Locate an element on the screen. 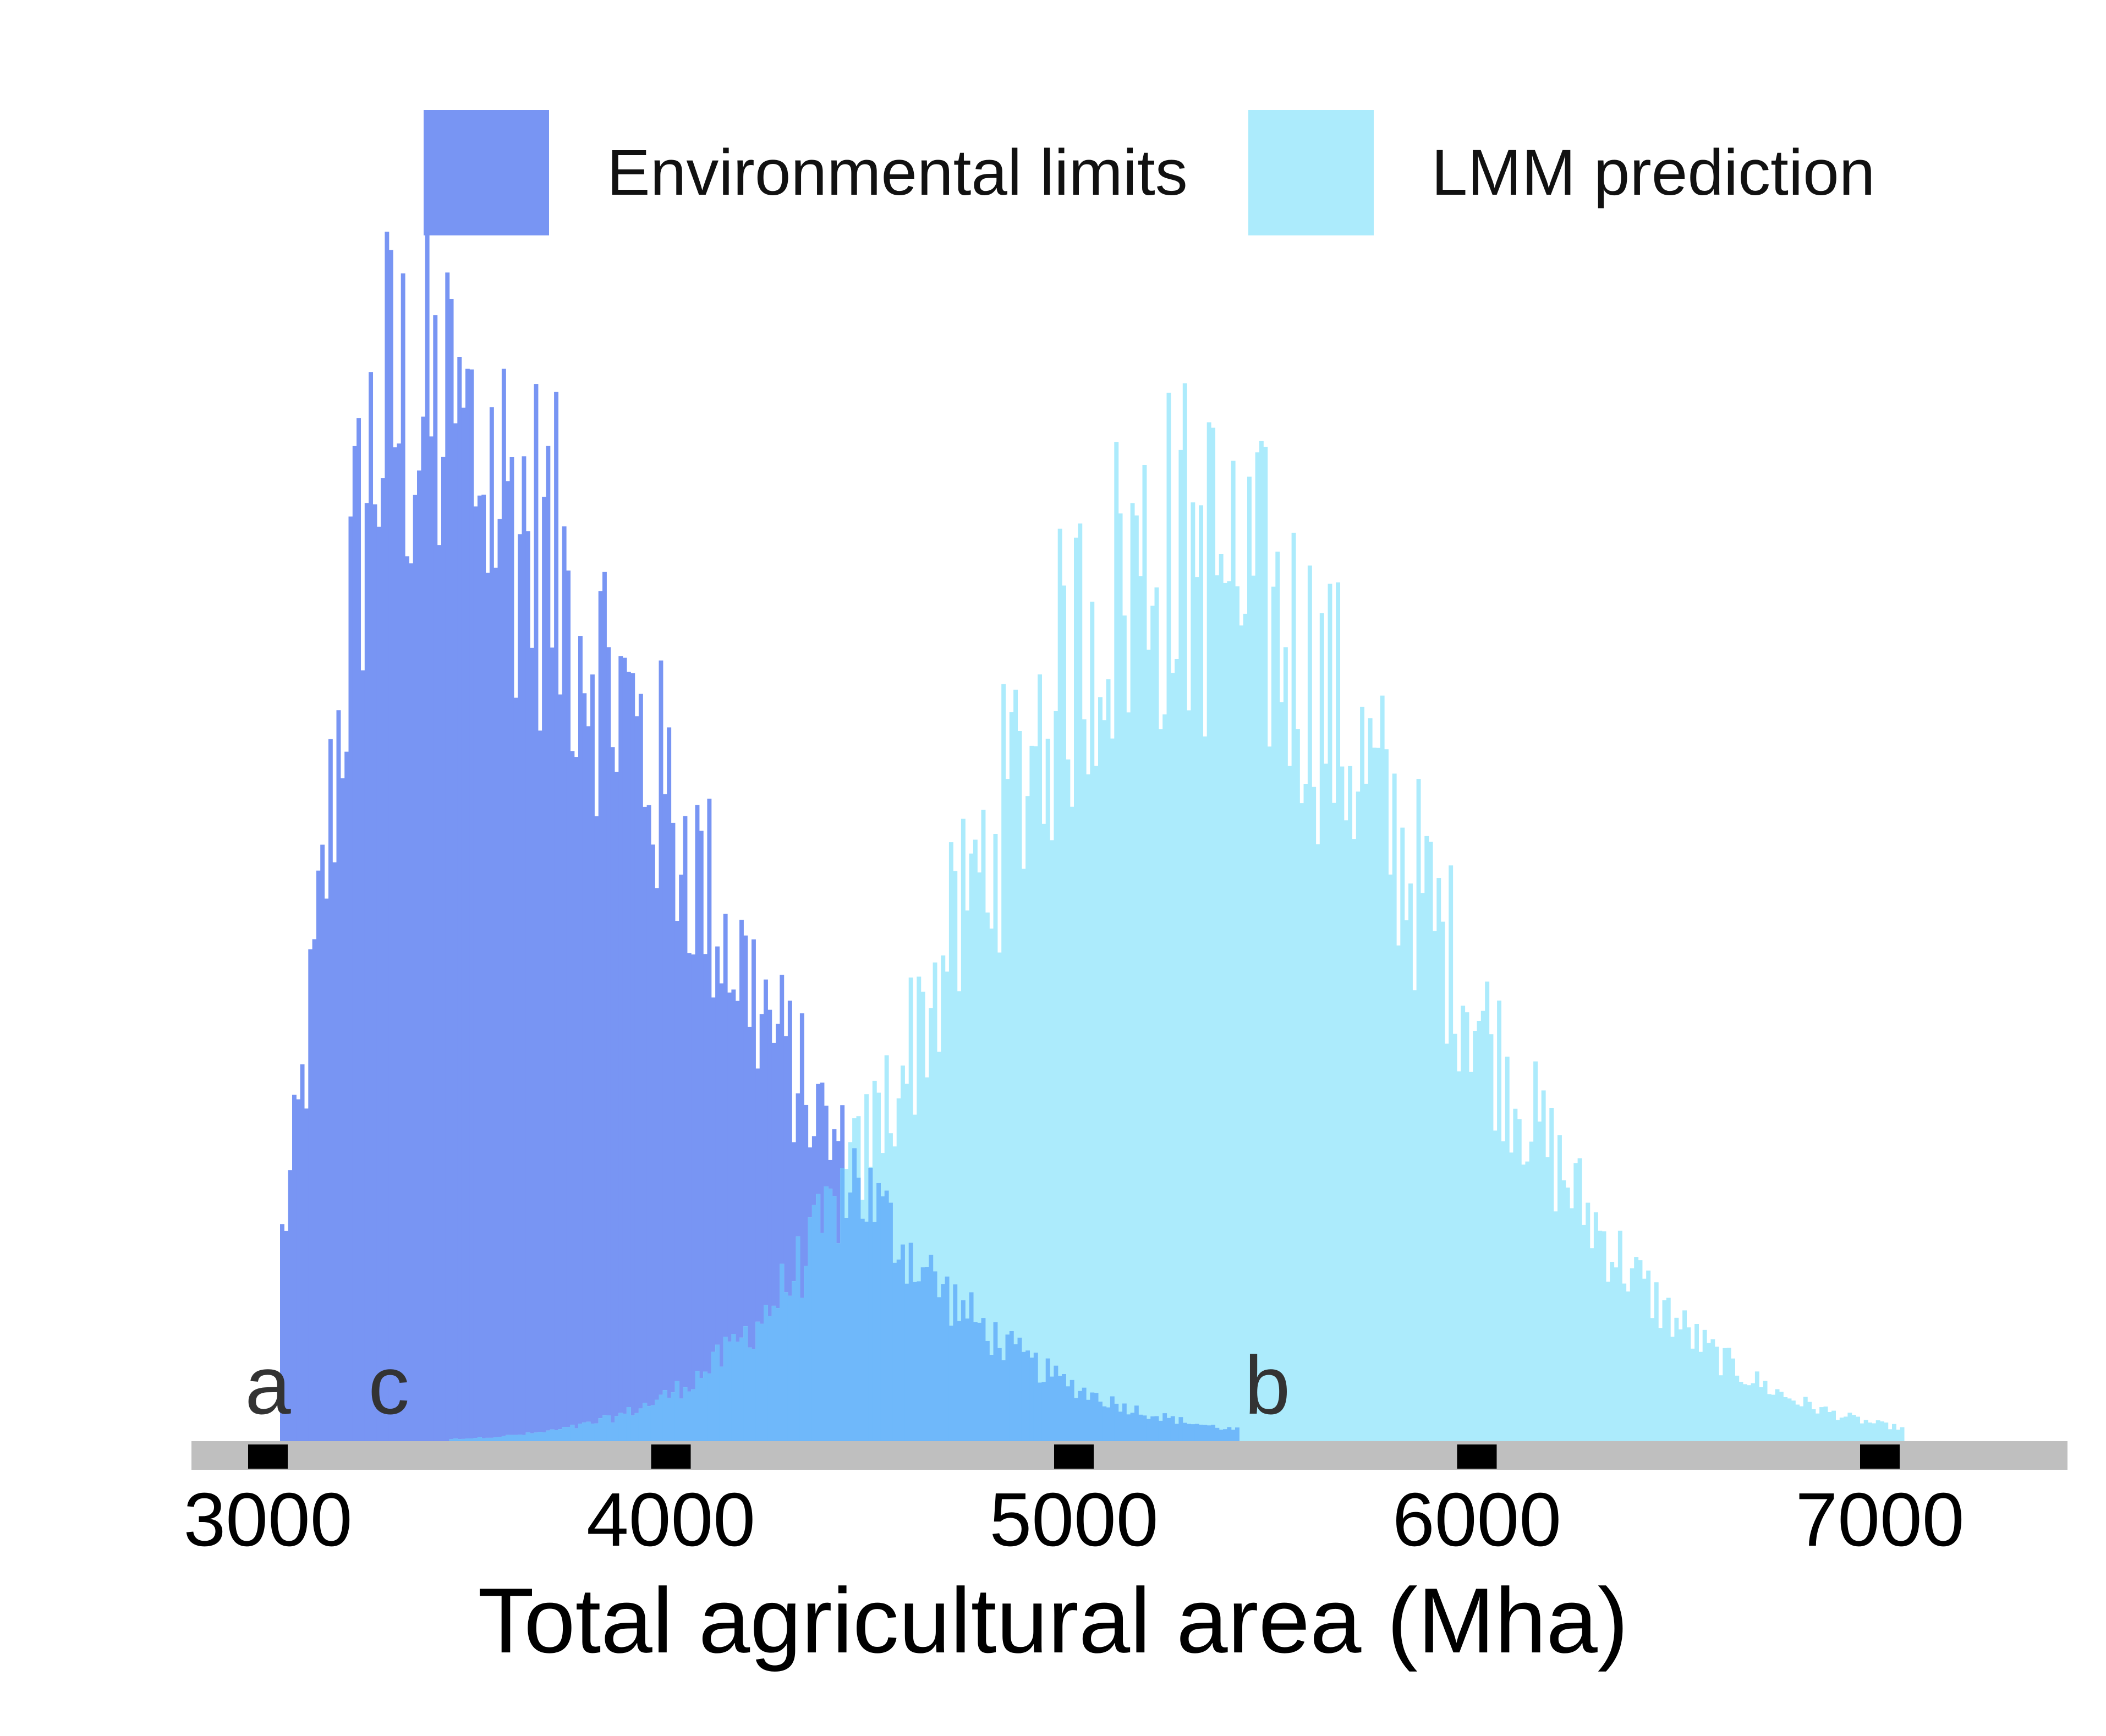 The height and width of the screenshot is (1736, 2106). x-axis: 3000 4000 5000 6000 7000 is located at coordinates (1125, 1501).